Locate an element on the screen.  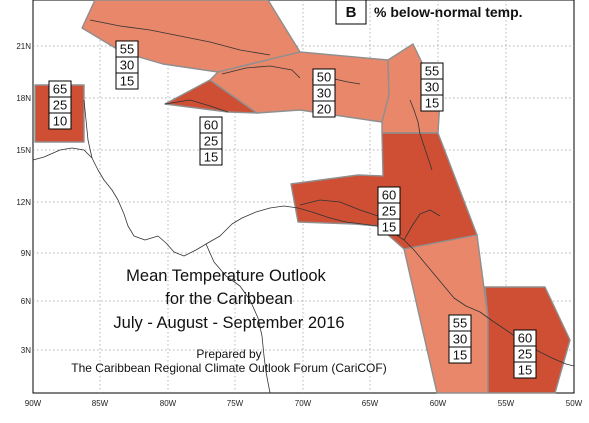
legend: B % below-normal temp. is located at coordinates (429, 12).